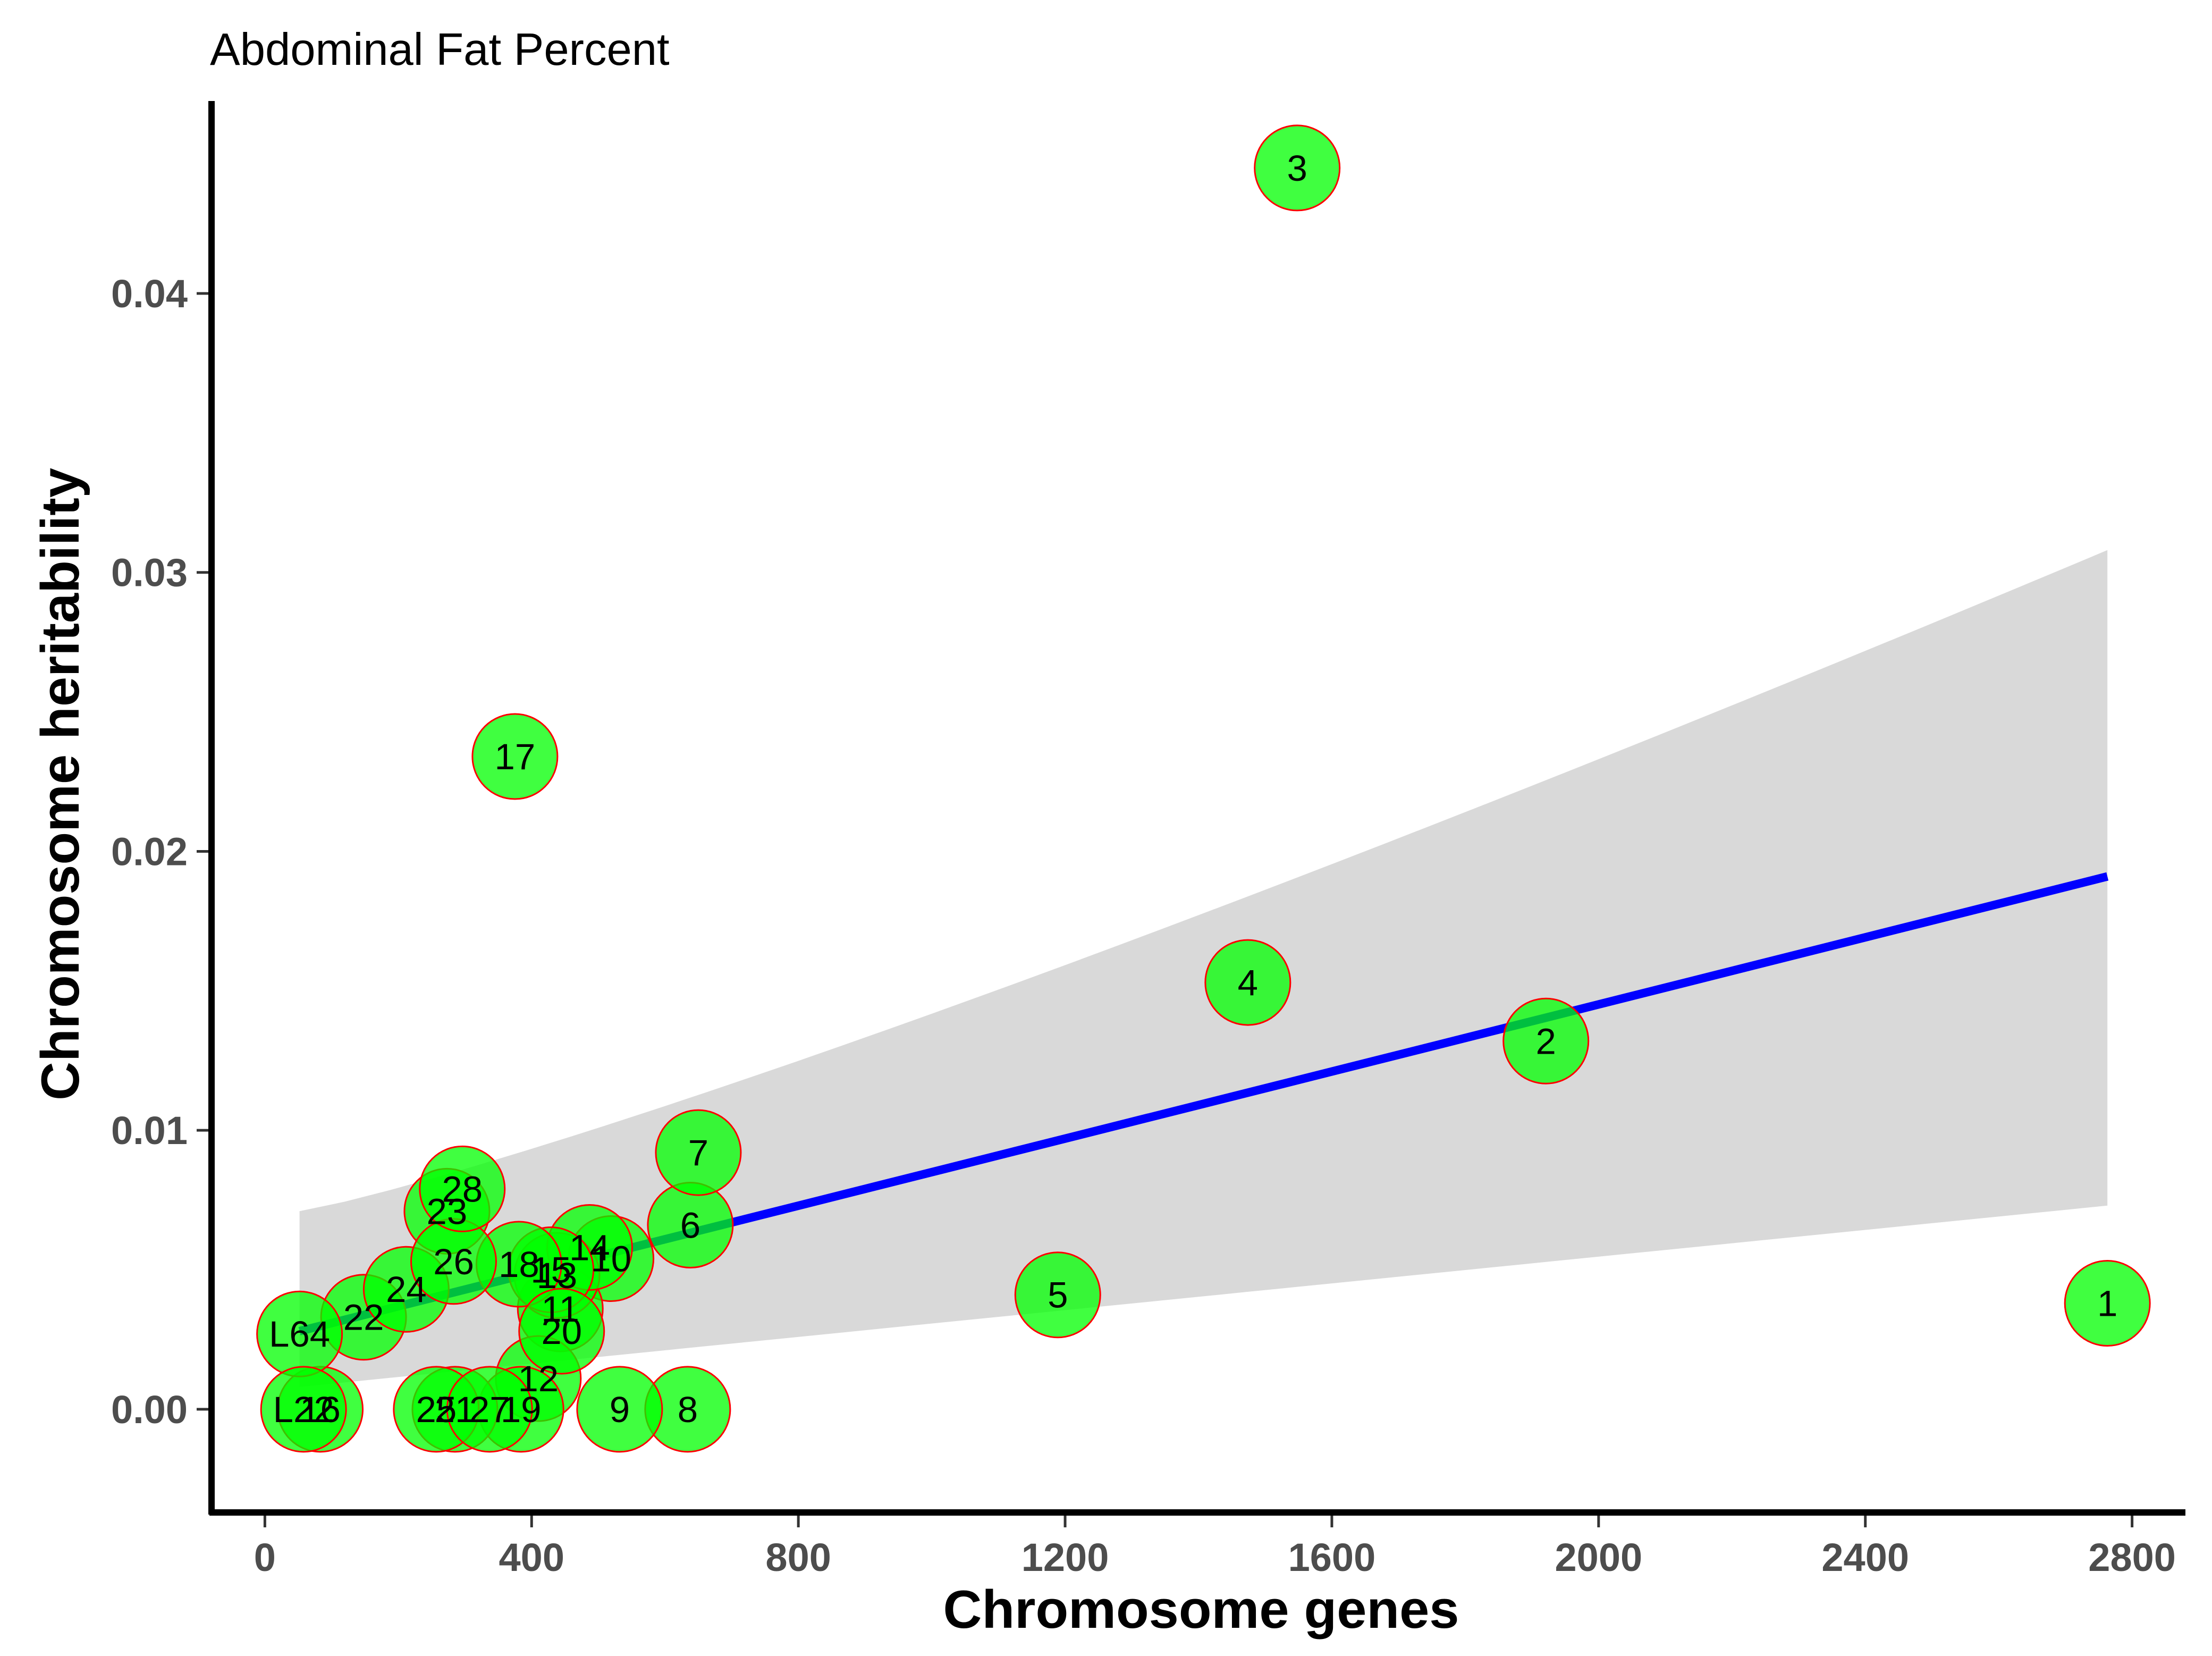 This screenshot has height=1656, width=2212. I want to click on point-label-17: 17, so click(515, 757).